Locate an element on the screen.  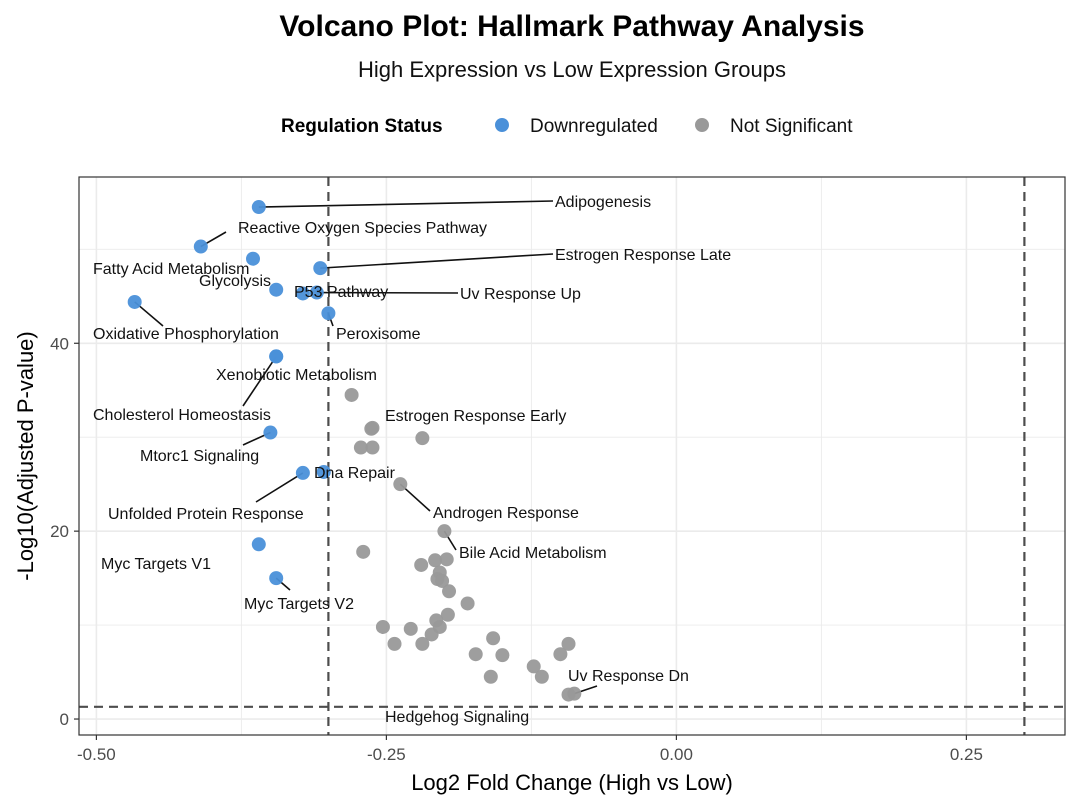
point-label: Xenobiotic Metabolism is located at coordinates (296, 375).